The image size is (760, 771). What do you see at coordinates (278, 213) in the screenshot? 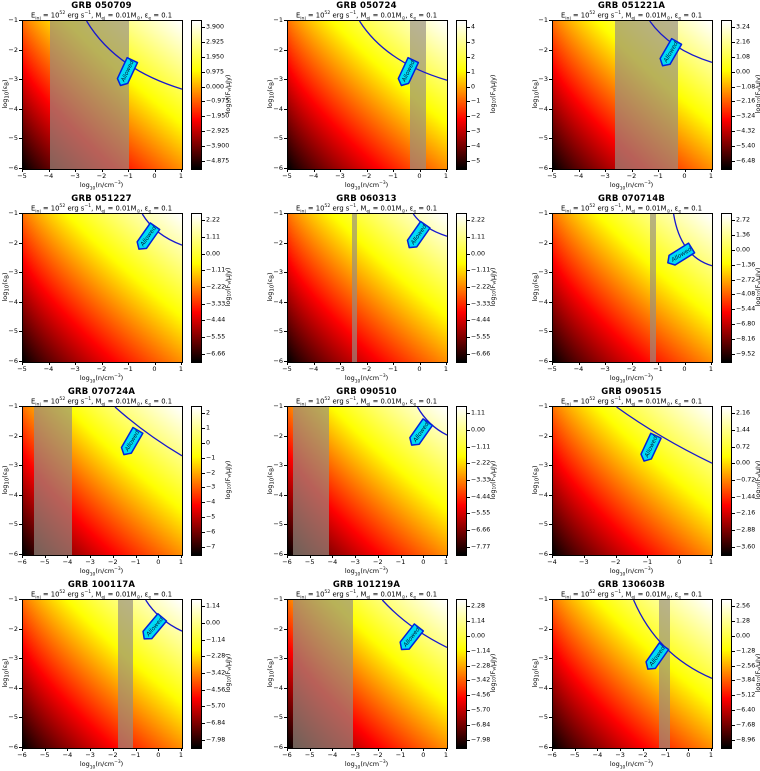
I see `y-tick-label: −1` at bounding box center [278, 213].